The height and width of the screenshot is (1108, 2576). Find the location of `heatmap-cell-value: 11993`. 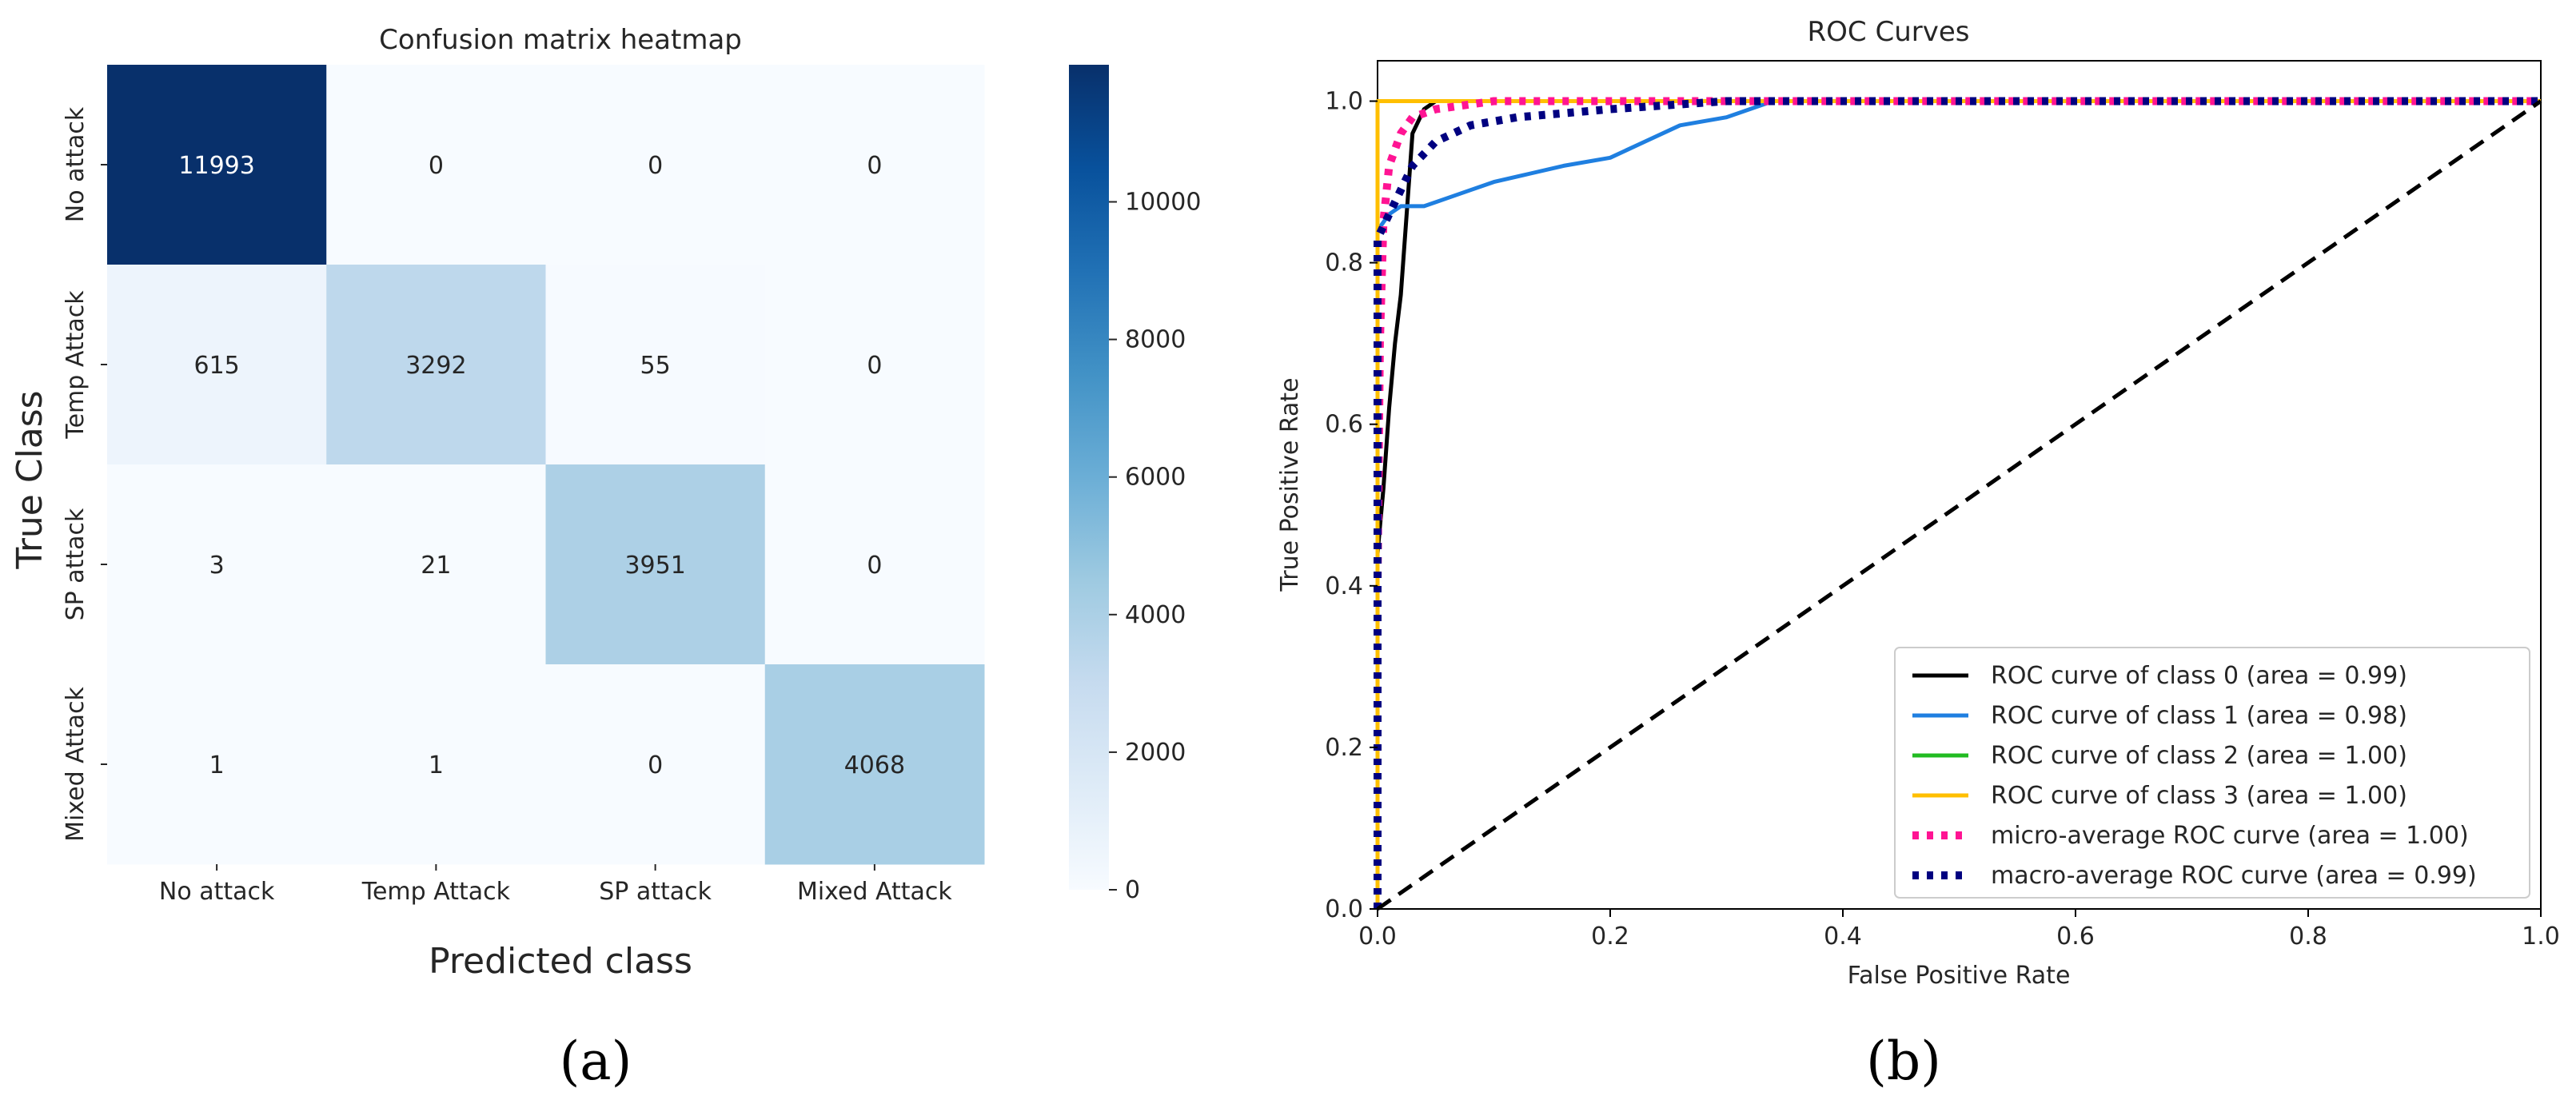

heatmap-cell-value: 11993 is located at coordinates (216, 166).